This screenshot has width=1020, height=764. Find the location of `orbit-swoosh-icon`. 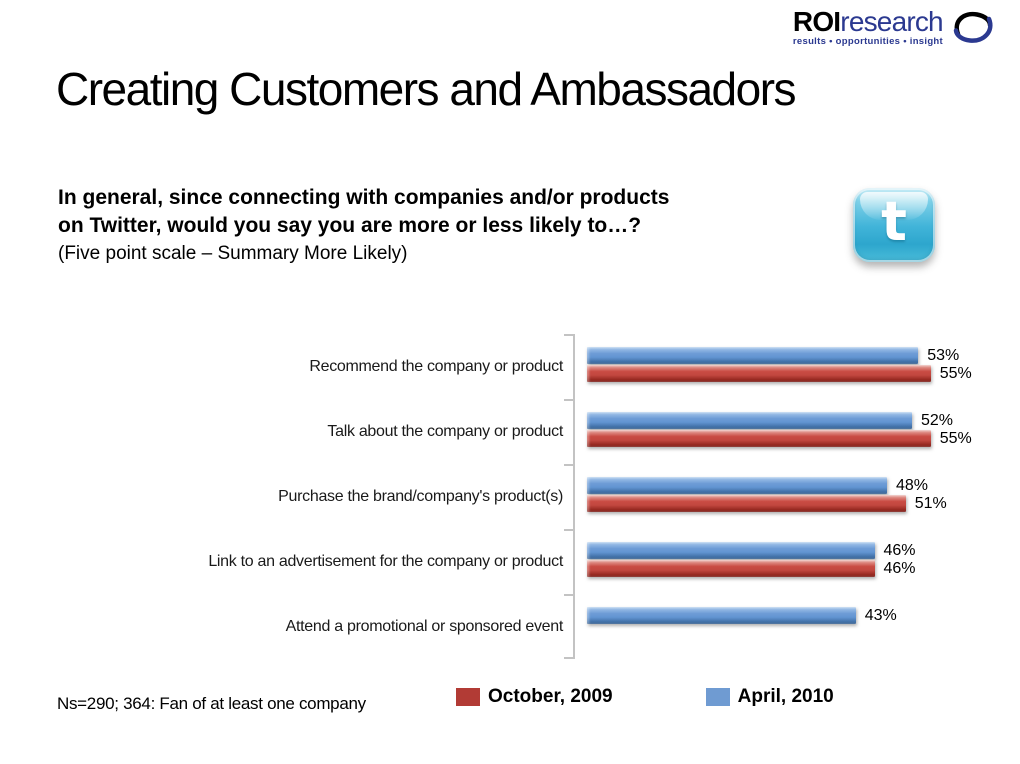

orbit-swoosh-icon is located at coordinates (973, 27).